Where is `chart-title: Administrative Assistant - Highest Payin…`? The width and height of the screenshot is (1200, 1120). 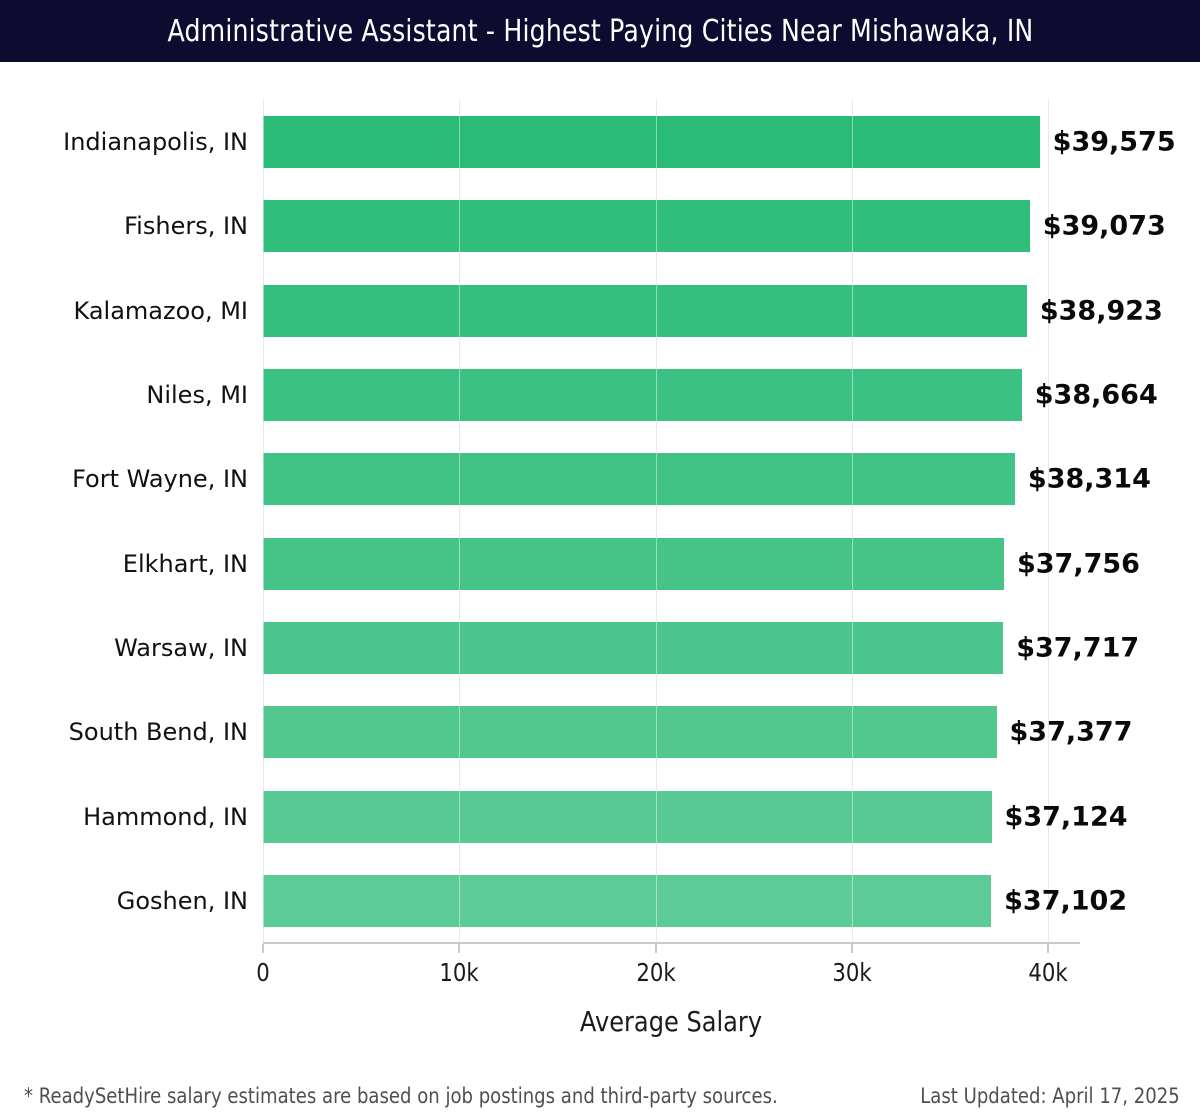
chart-title: Administrative Assistant - Highest Payin… is located at coordinates (600, 31).